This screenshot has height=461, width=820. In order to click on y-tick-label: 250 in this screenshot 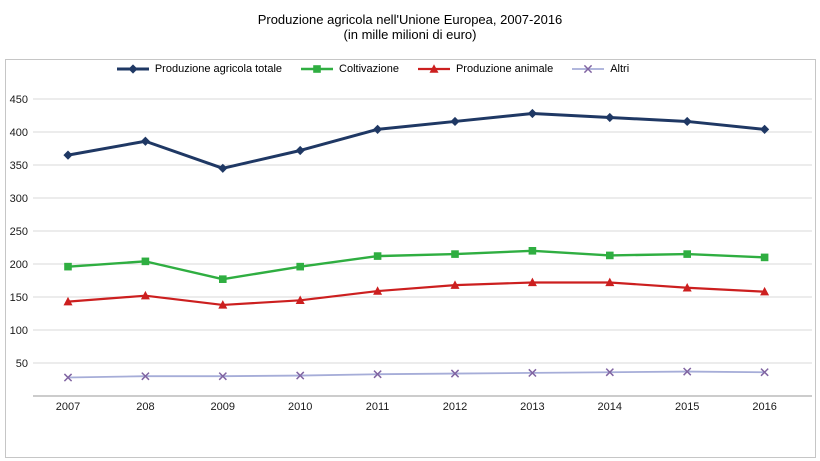, I will do `click(19, 232)`.